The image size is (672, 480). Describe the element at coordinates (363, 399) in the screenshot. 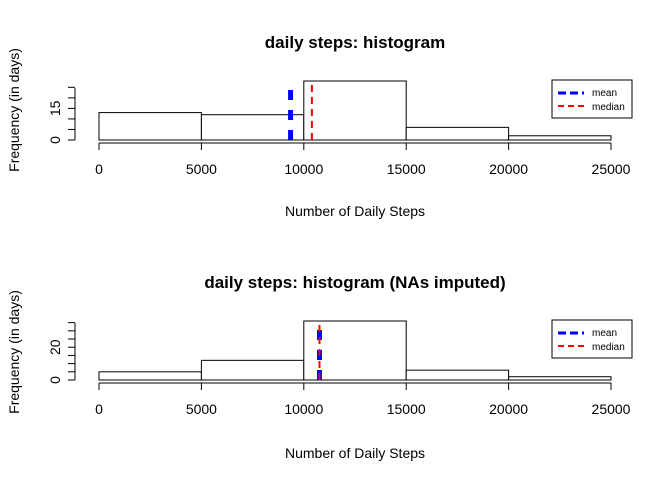

I see `x-axis-2: 0 5000 10000 15000 20000 25000` at that location.